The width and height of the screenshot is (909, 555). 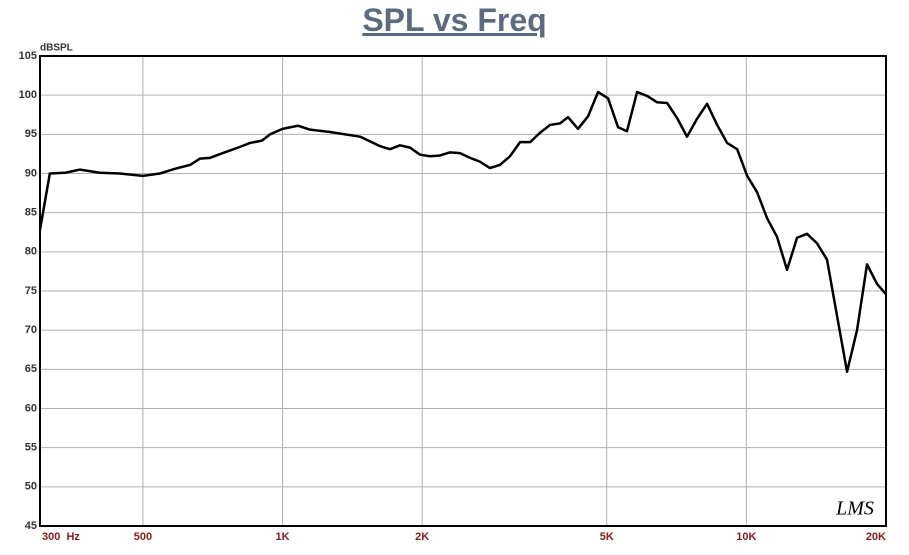 What do you see at coordinates (31, 134) in the screenshot?
I see `y-tick-label: 95` at bounding box center [31, 134].